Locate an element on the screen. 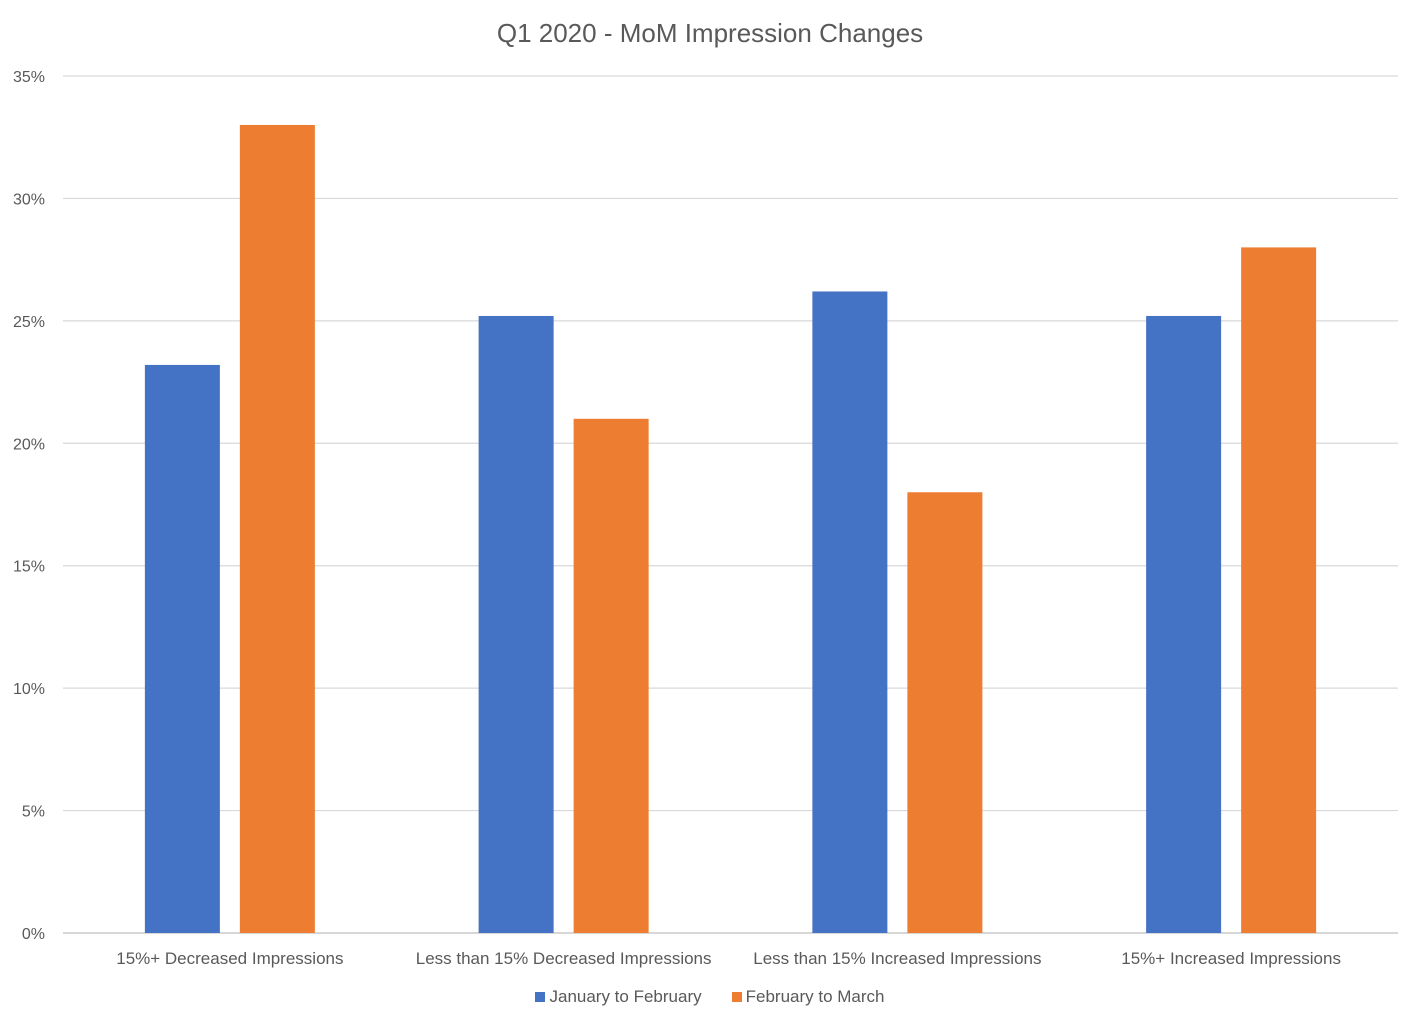  y-tick-label: 0% is located at coordinates (33, 934).